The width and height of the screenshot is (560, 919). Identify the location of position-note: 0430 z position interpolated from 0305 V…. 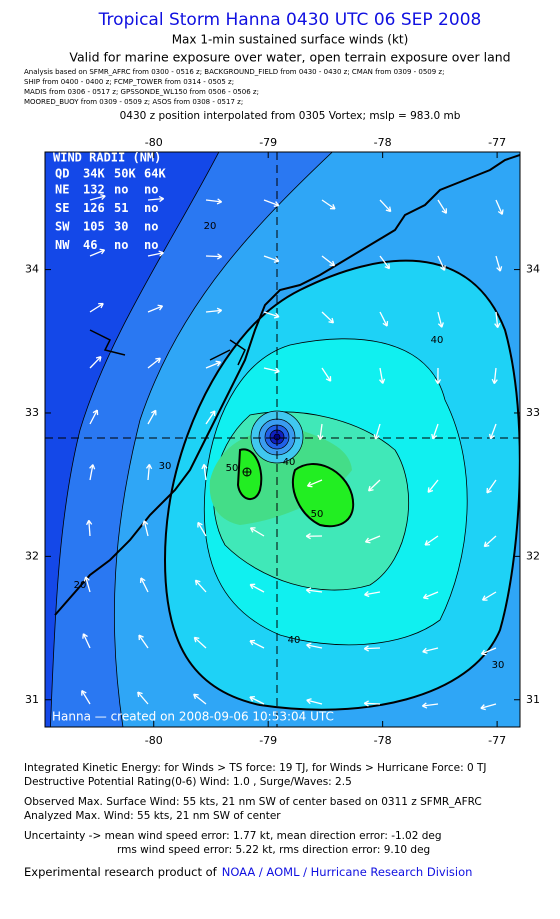
(290, 116).